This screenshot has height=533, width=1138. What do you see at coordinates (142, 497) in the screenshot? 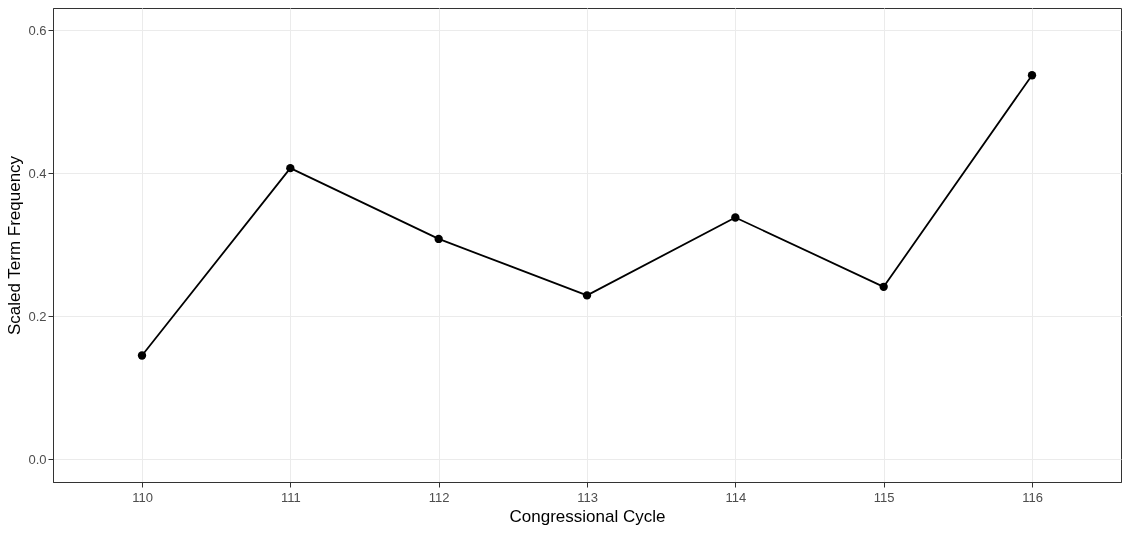
I see `x-tick-label: 110` at bounding box center [142, 497].